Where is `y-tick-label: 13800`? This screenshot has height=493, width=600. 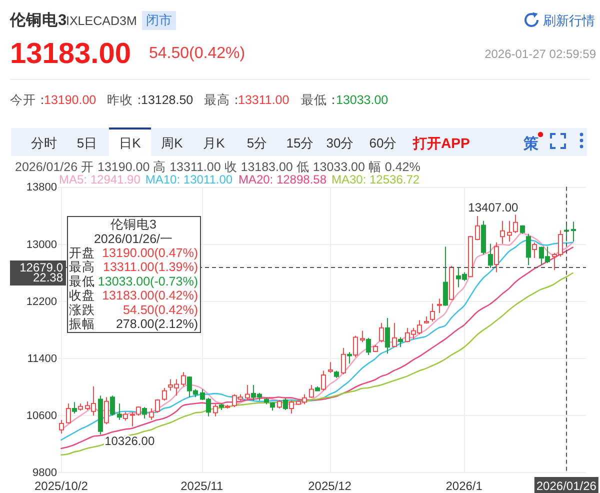 y-tick-label: 13800 is located at coordinates (41, 188).